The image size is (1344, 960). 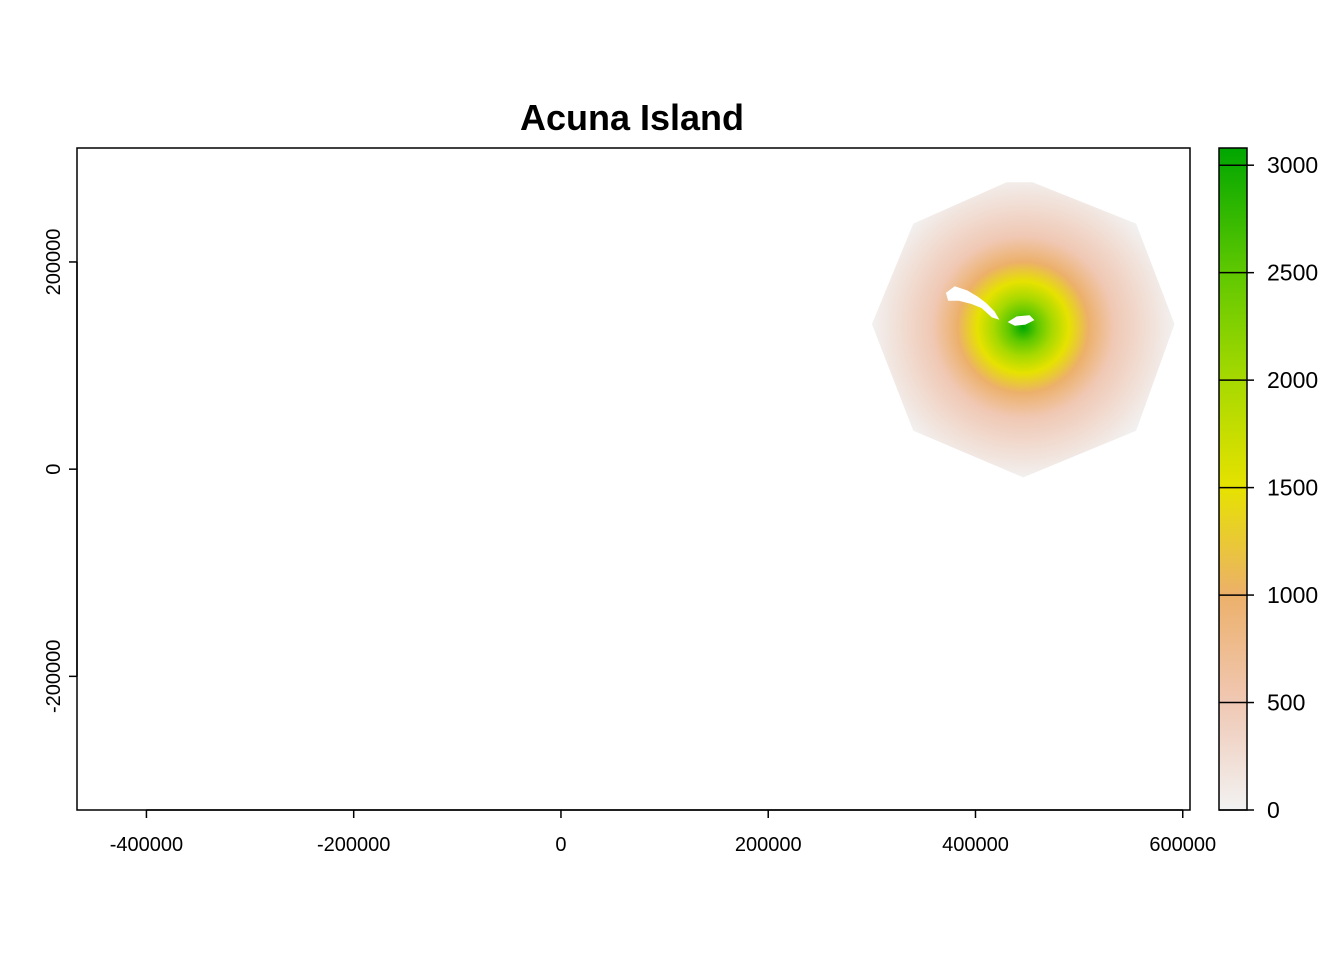 What do you see at coordinates (1292, 165) in the screenshot?
I see `legend-tick-label: 3000` at bounding box center [1292, 165].